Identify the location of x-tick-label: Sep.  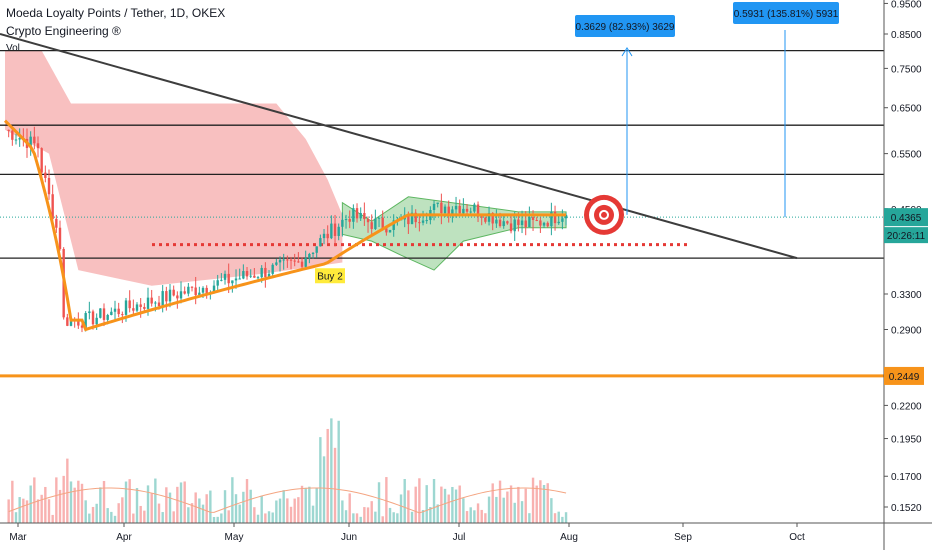
(683, 537).